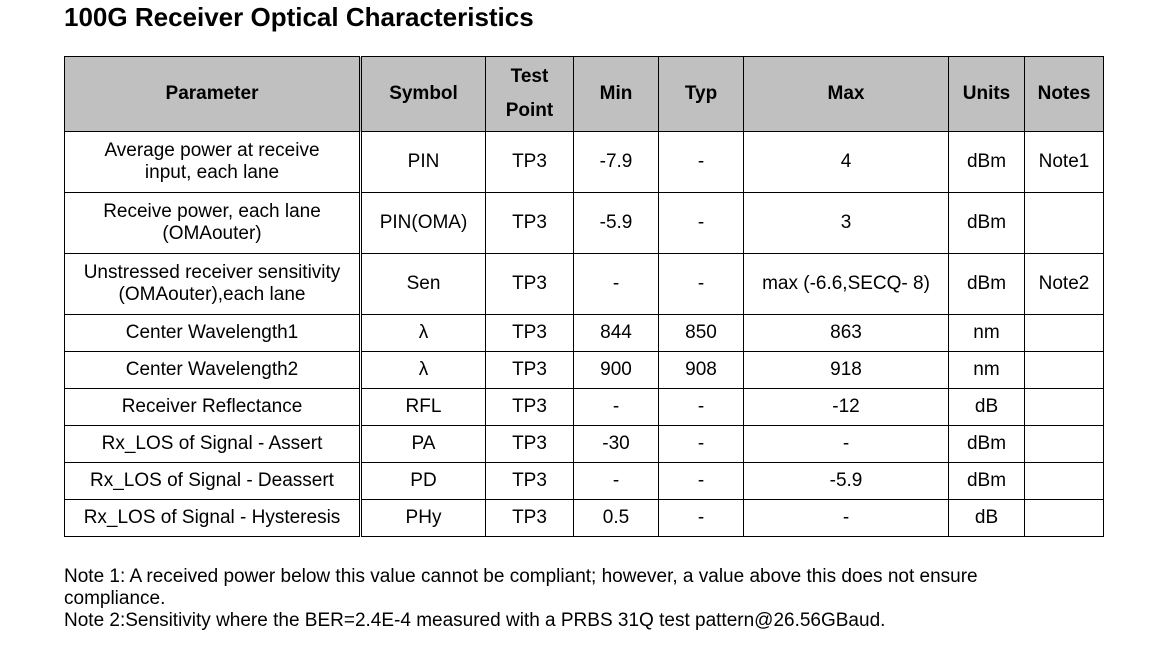  I want to click on cell-max: 863, so click(846, 333).